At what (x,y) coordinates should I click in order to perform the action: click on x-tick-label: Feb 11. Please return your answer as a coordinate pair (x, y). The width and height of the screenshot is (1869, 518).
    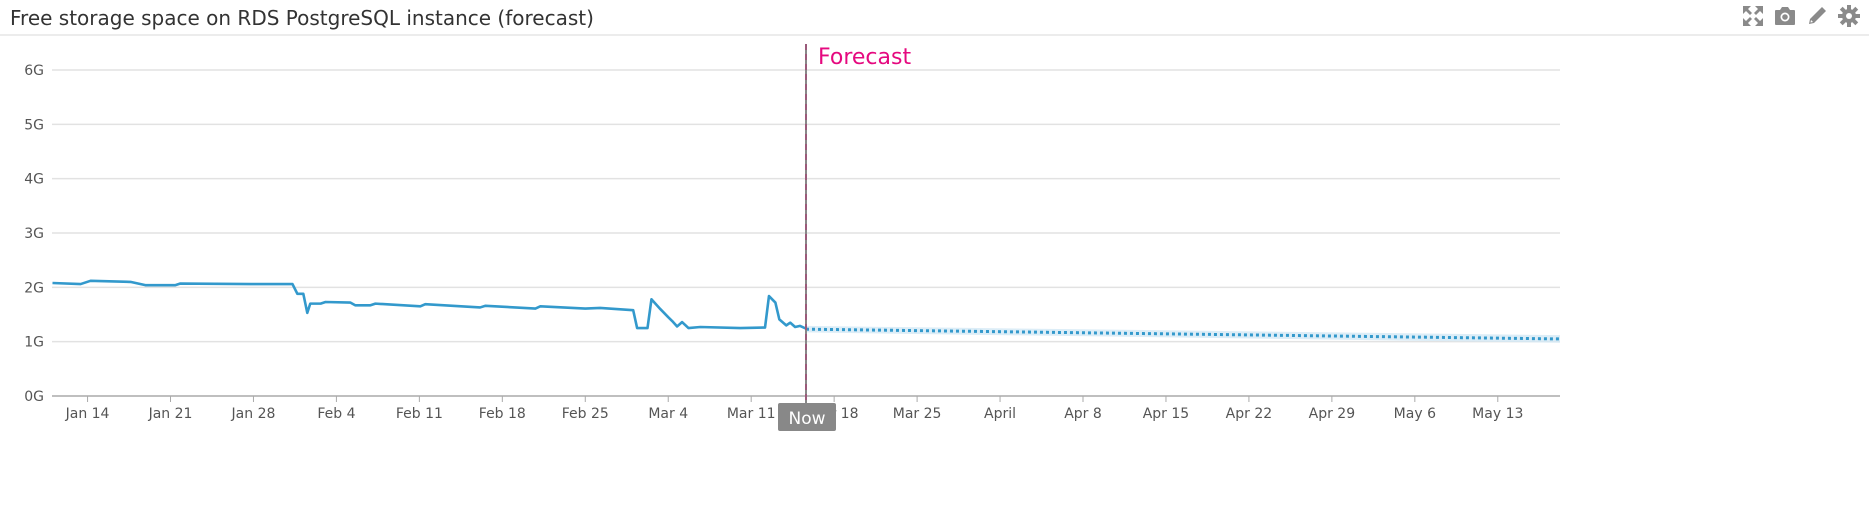
    Looking at the image, I should click on (419, 414).